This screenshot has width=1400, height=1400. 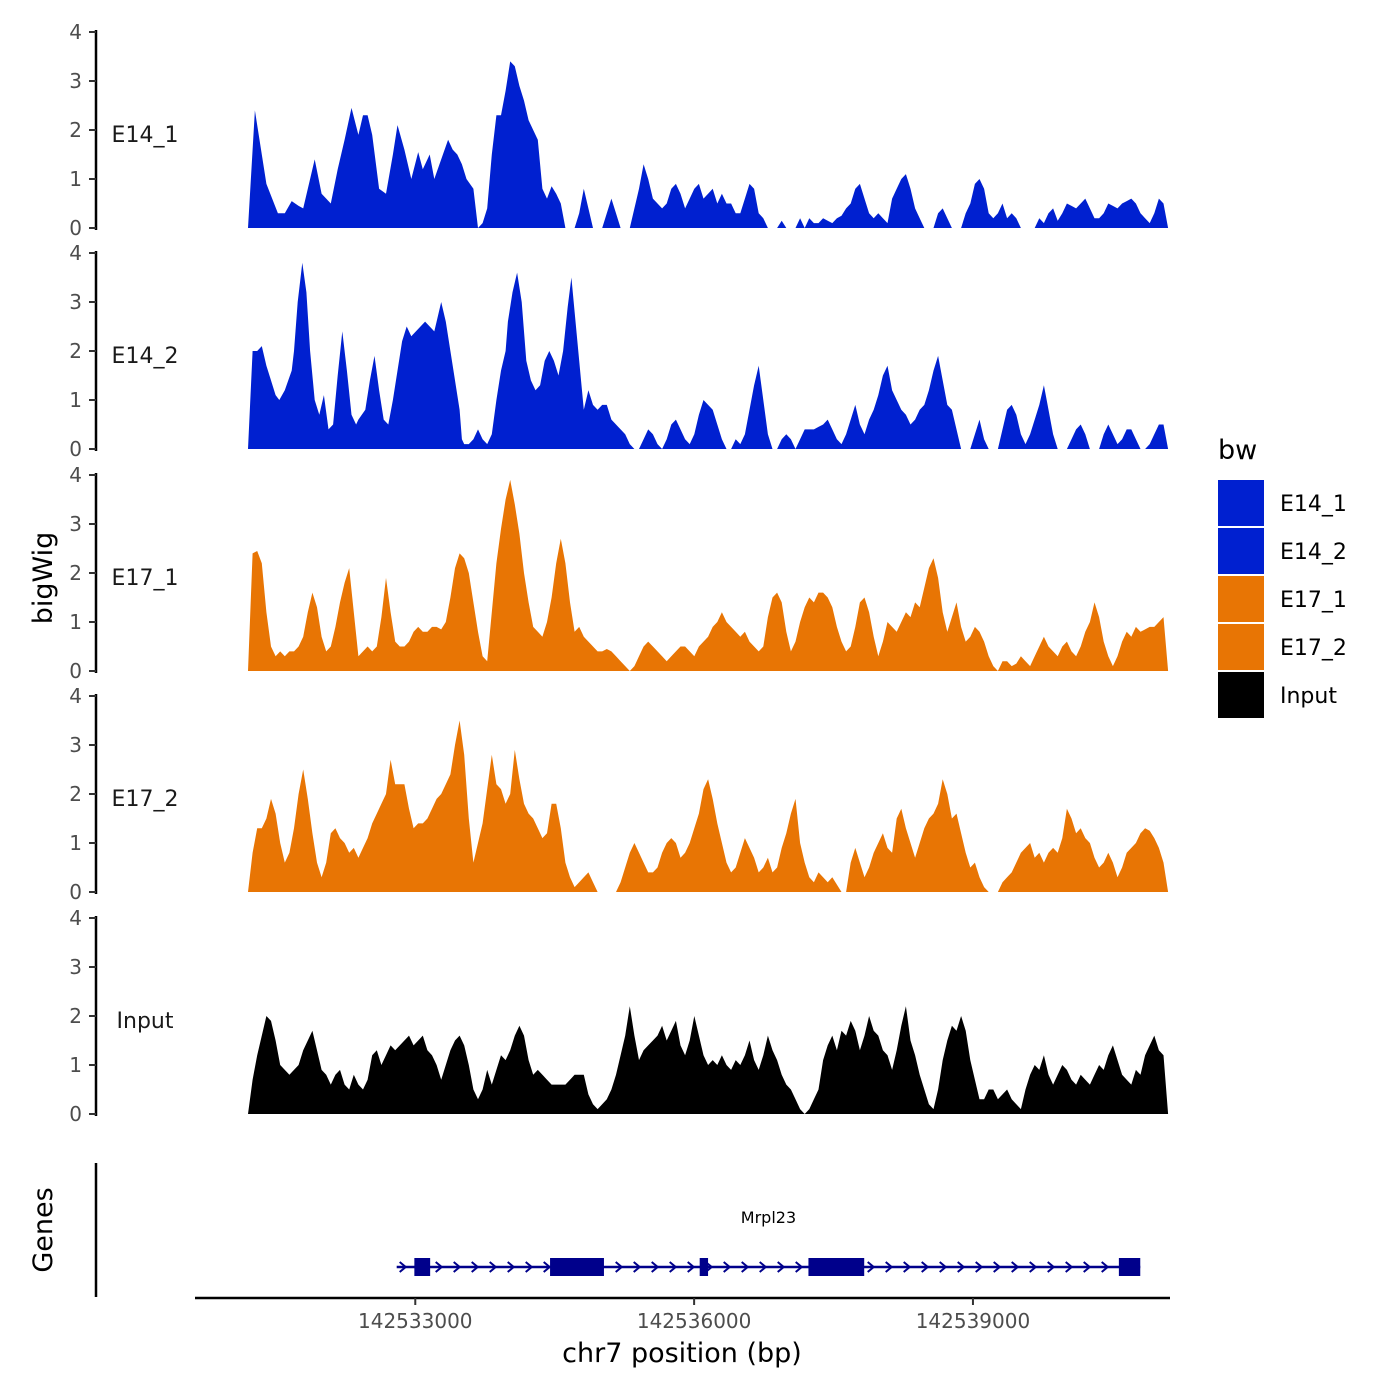 I want to click on x-axis-title: chr7 position (bp), so click(x=682, y=1353).